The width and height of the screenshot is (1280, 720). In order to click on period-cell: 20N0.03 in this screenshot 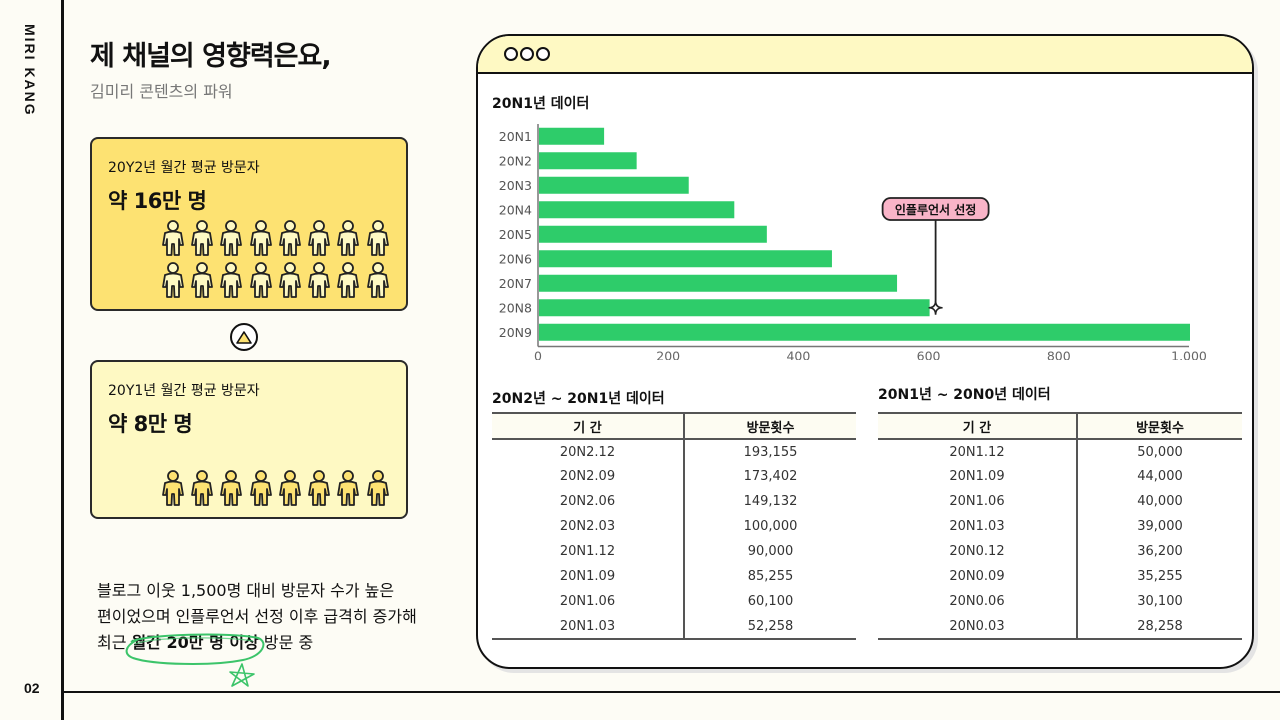, I will do `click(978, 627)`.